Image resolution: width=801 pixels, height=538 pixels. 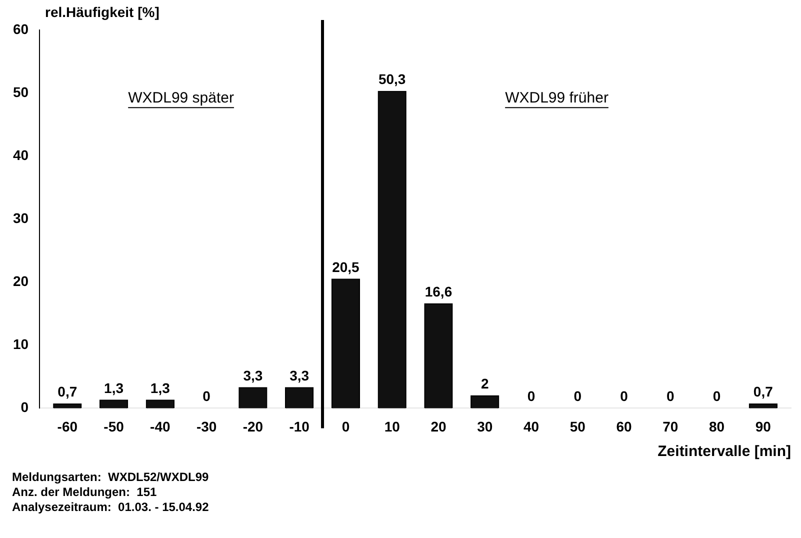 I want to click on y-tick-label: 50, so click(x=20, y=92).